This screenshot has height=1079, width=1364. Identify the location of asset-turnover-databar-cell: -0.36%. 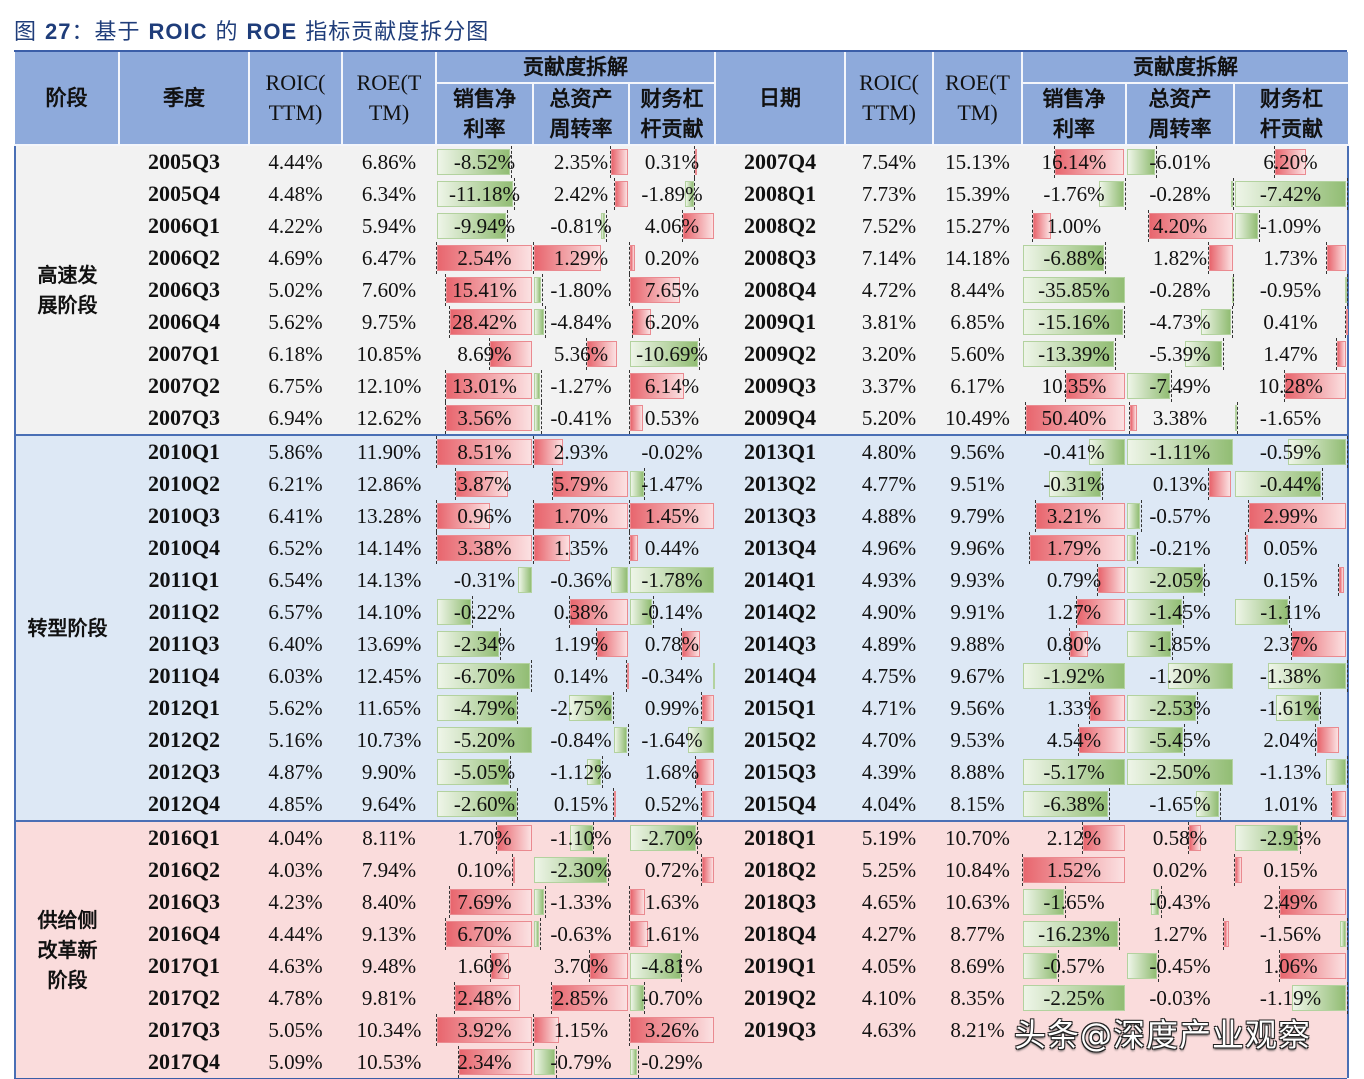
(581, 580).